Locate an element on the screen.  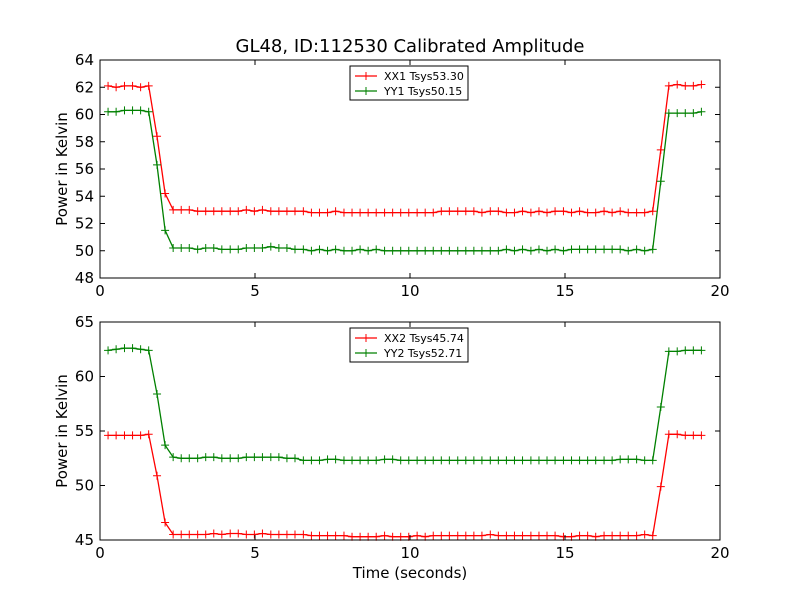
y-tick-label: 60 is located at coordinates (84, 377).